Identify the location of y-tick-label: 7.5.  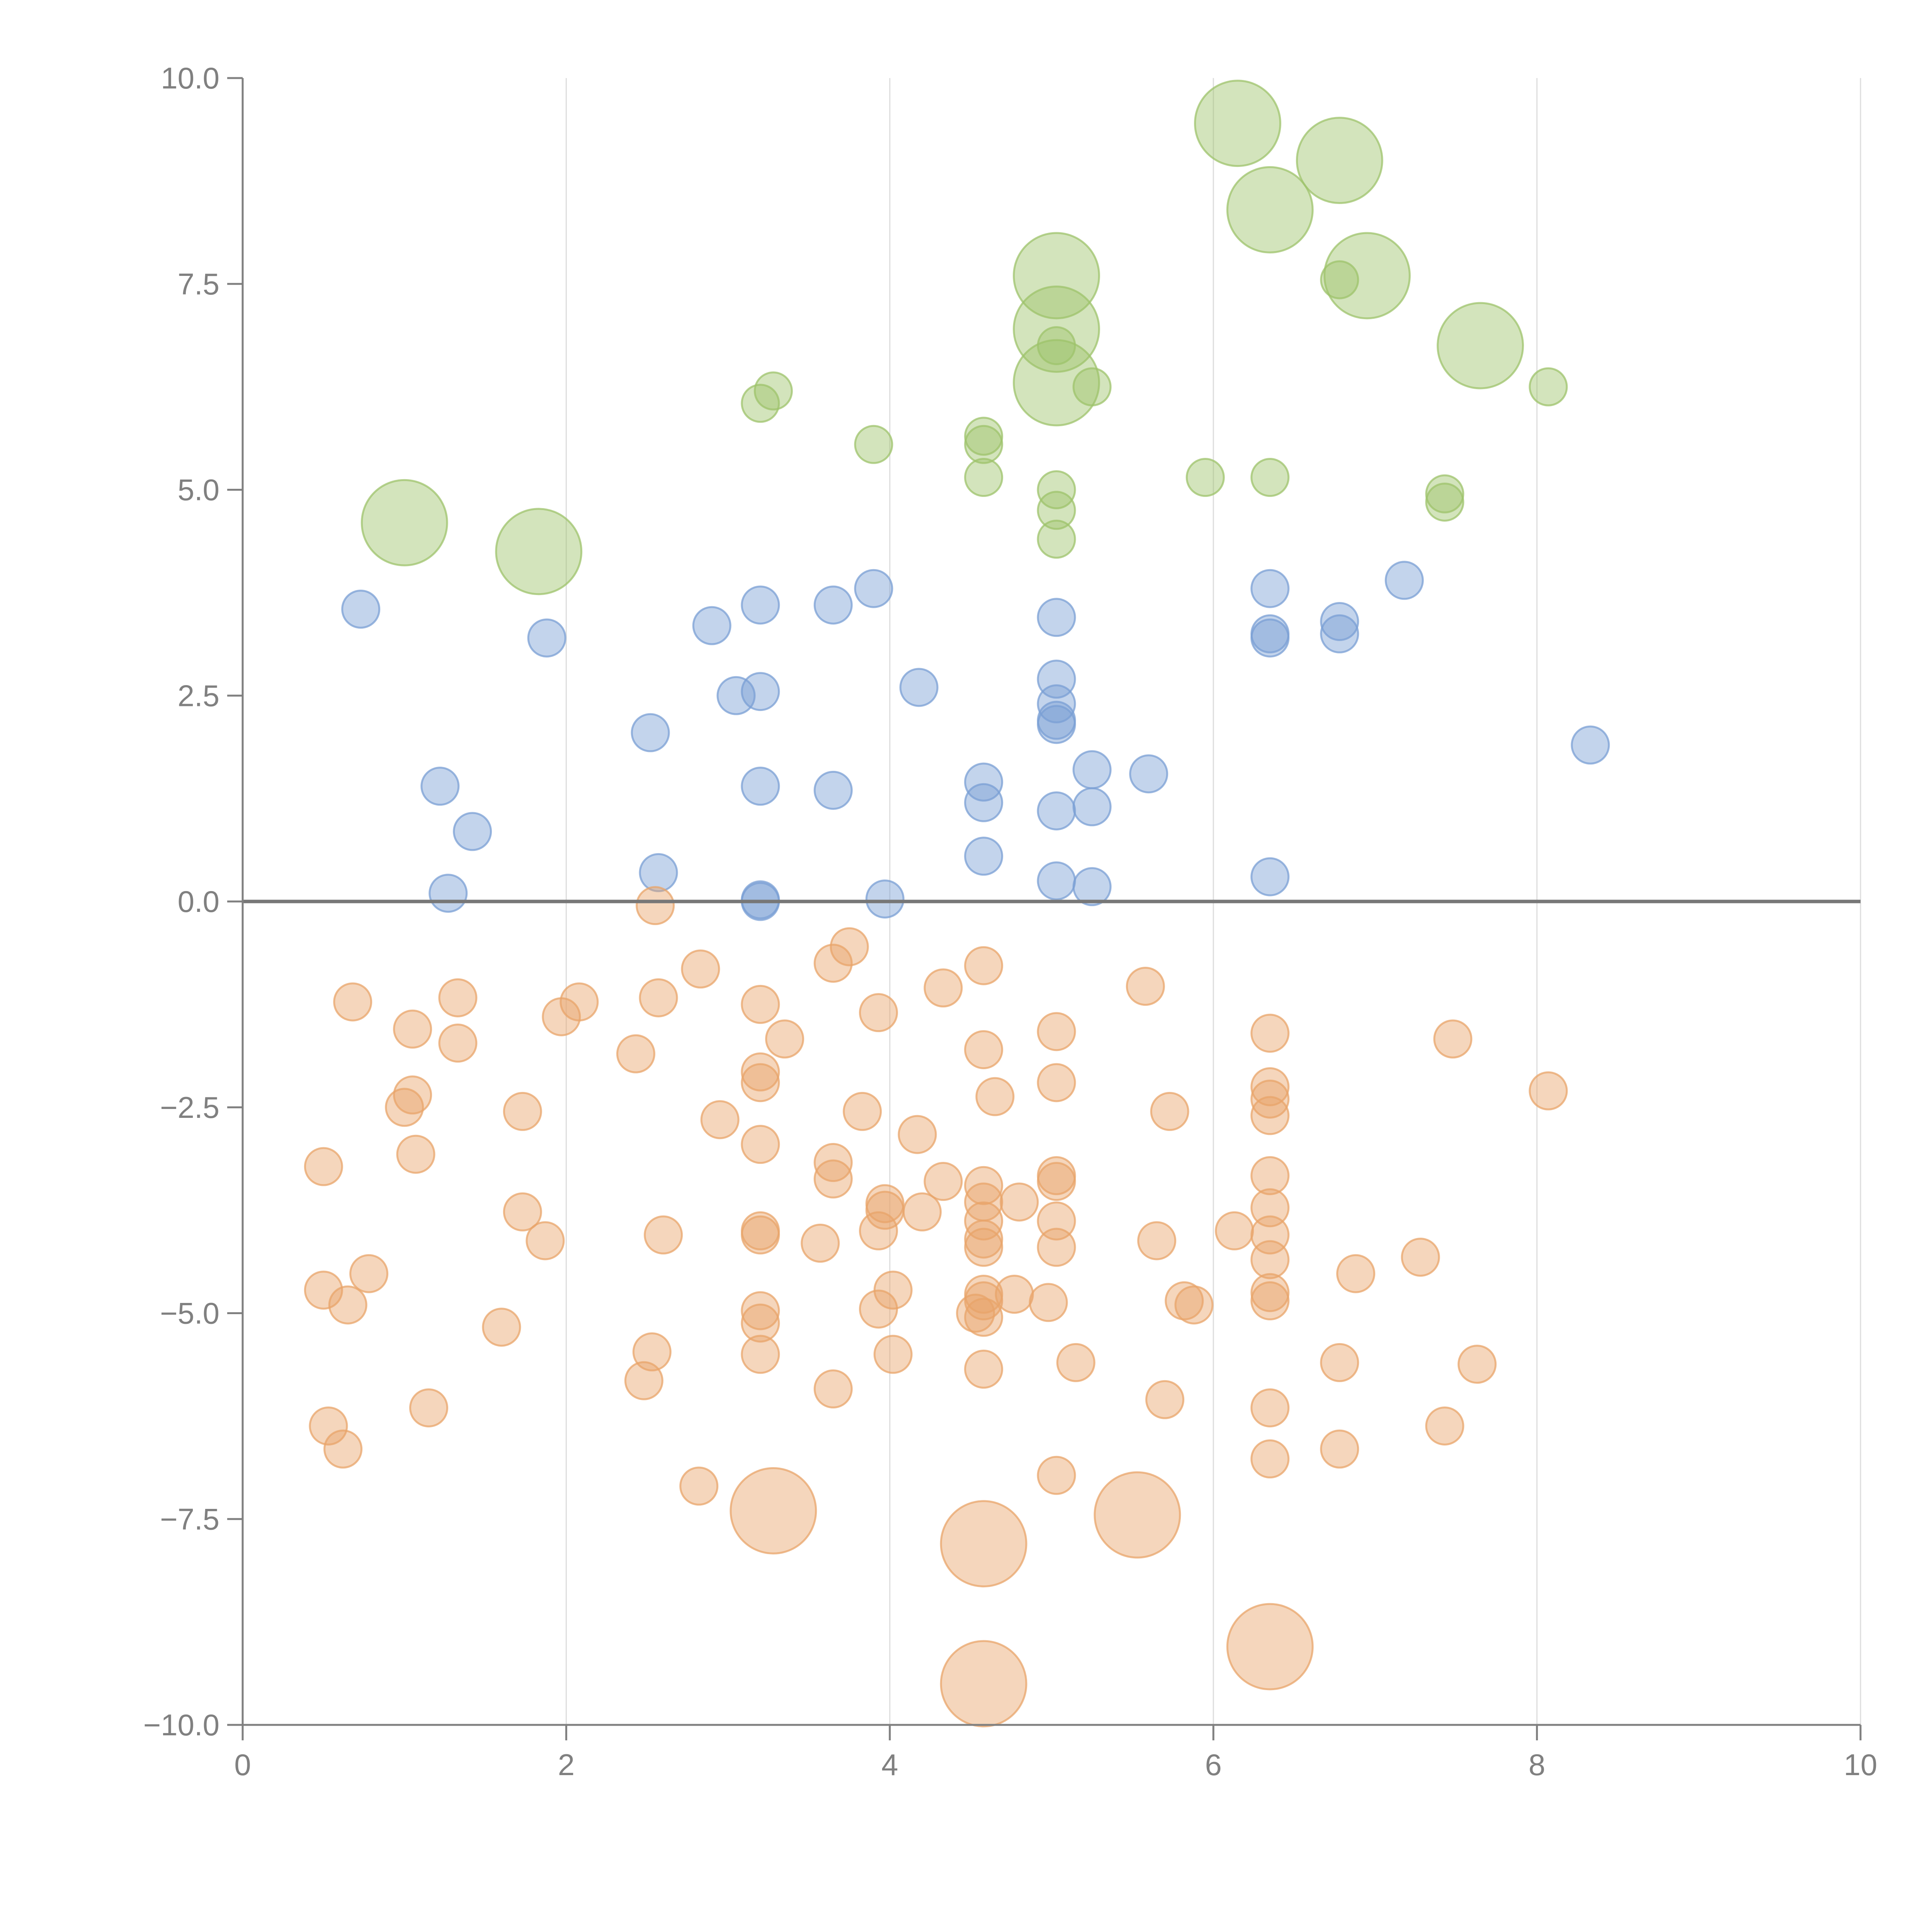
(198, 284).